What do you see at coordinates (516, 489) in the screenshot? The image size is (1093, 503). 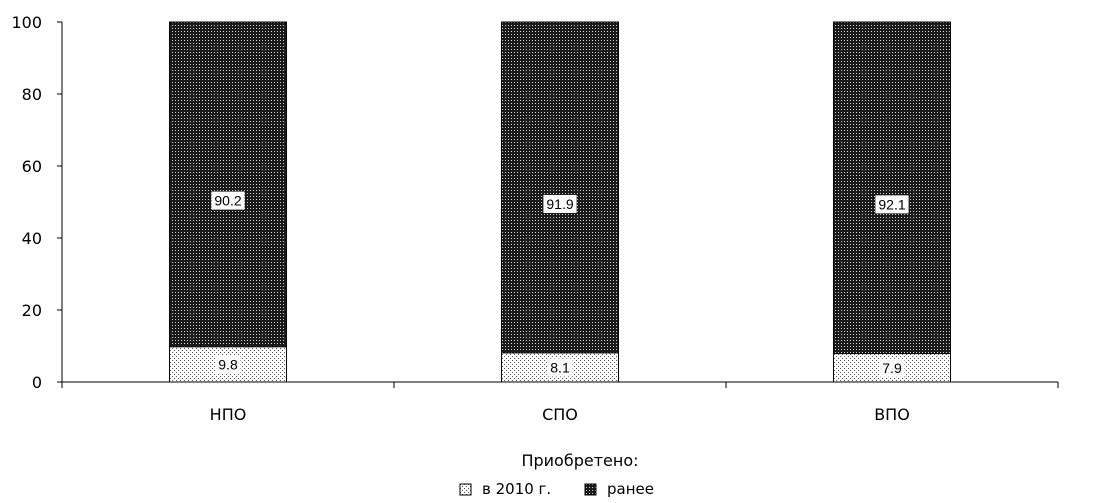 I see `legend-label: в 2010 г.` at bounding box center [516, 489].